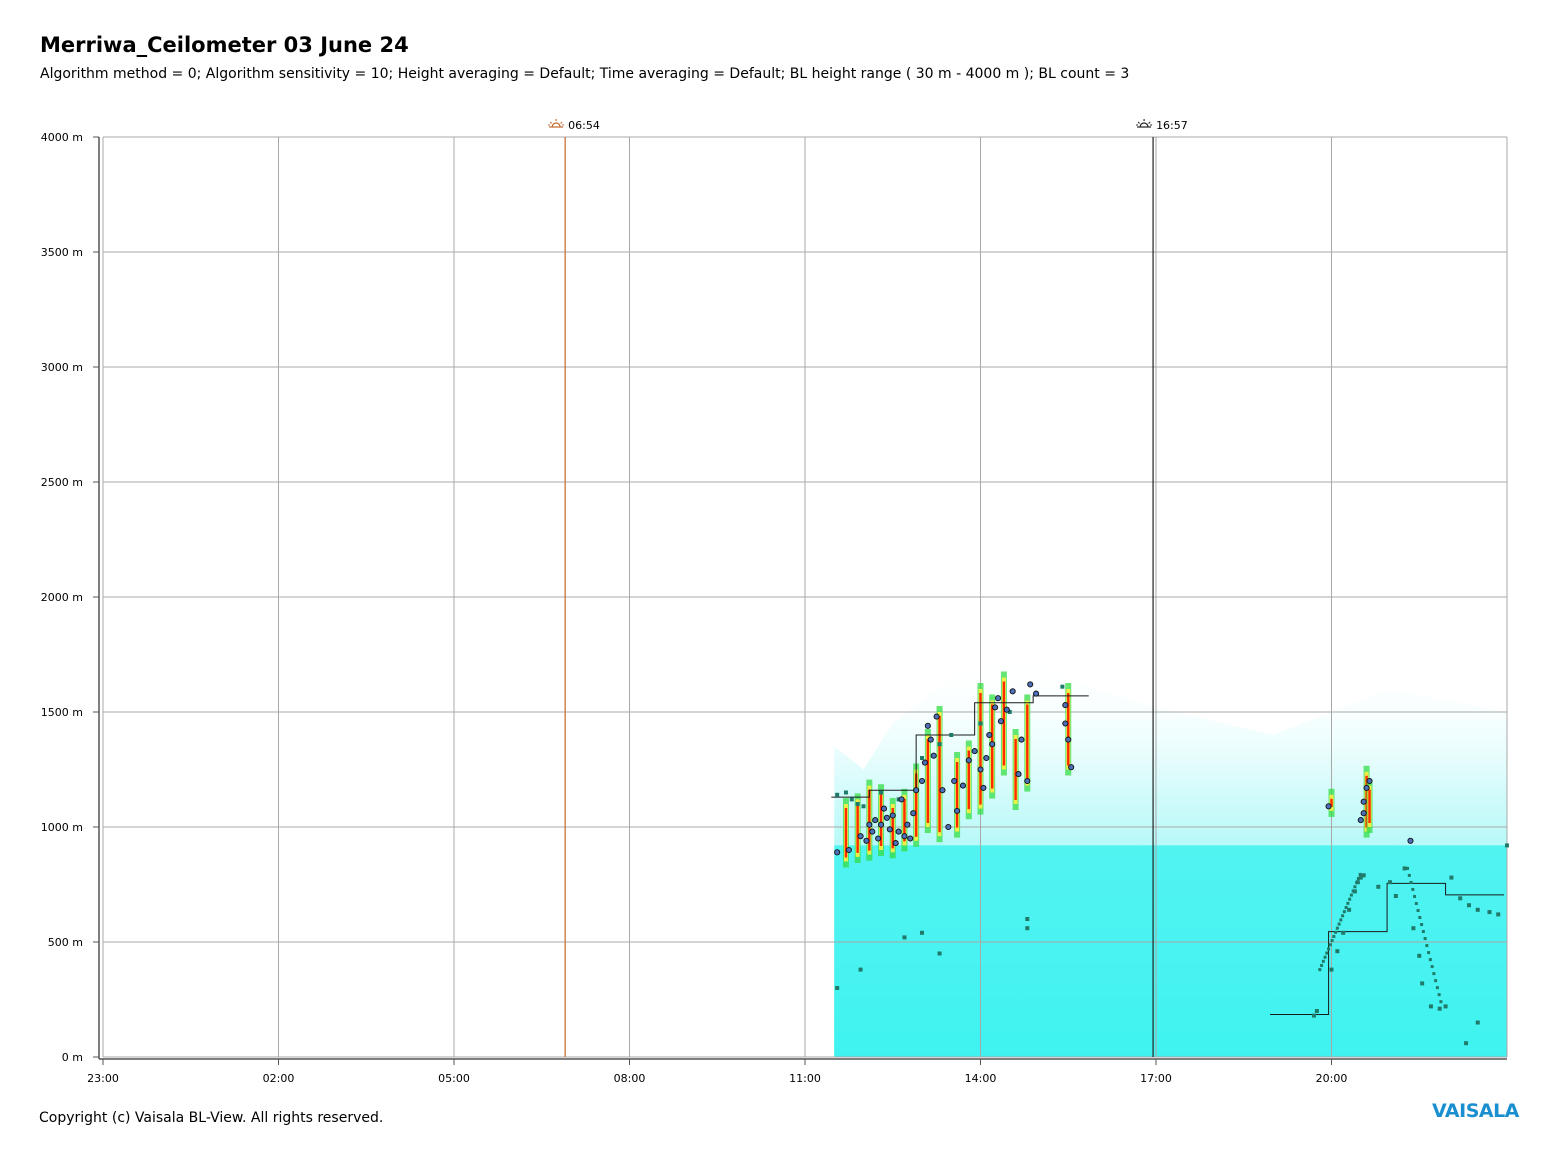 The height and width of the screenshot is (1165, 1548). I want to click on y-tick-label: 3000 m, so click(62, 367).